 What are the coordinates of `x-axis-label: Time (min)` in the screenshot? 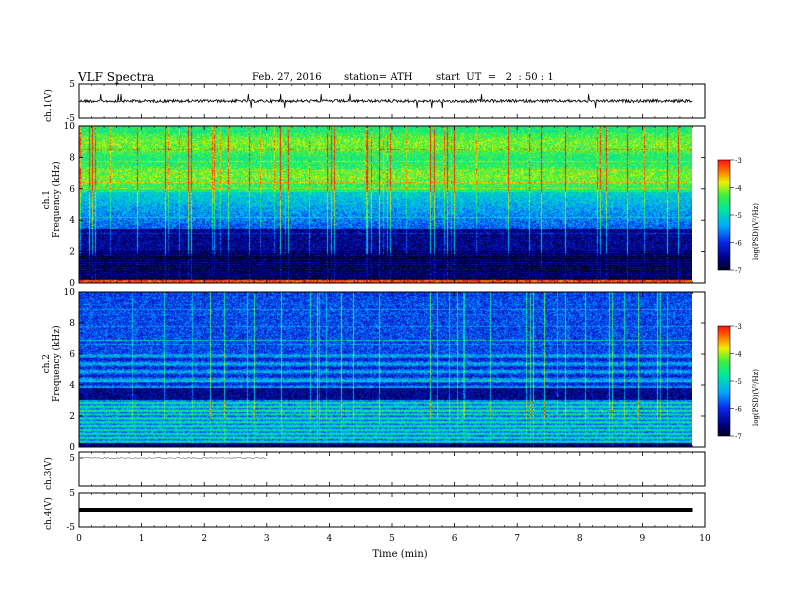 It's located at (400, 554).